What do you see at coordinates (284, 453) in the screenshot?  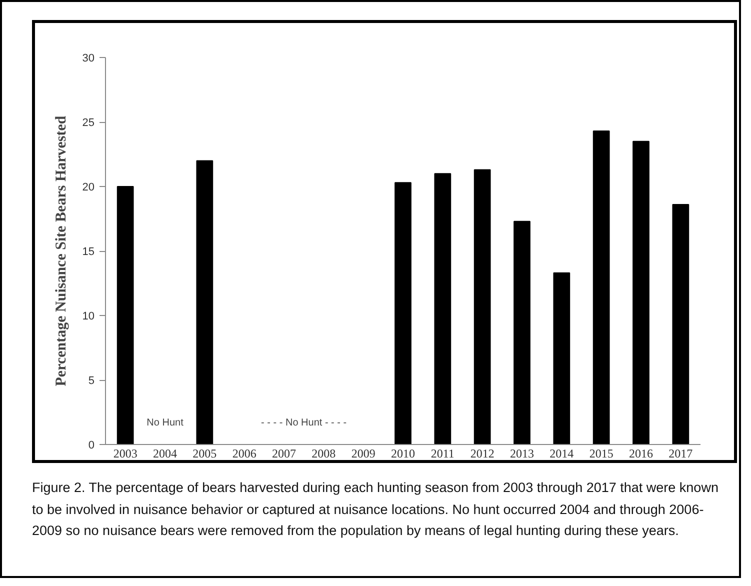 I see `x-tick-label: 2007` at bounding box center [284, 453].